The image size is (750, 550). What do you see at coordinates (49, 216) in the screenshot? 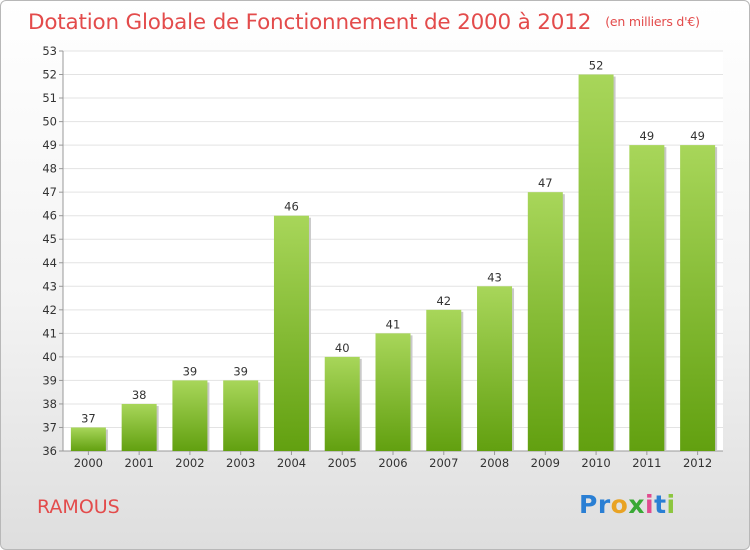
I see `y-tick-label: 46` at bounding box center [49, 216].